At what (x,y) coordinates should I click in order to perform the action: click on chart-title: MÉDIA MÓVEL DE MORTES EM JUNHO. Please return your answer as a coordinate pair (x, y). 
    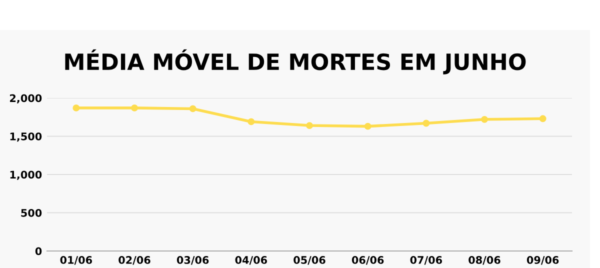
    Looking at the image, I should click on (295, 61).